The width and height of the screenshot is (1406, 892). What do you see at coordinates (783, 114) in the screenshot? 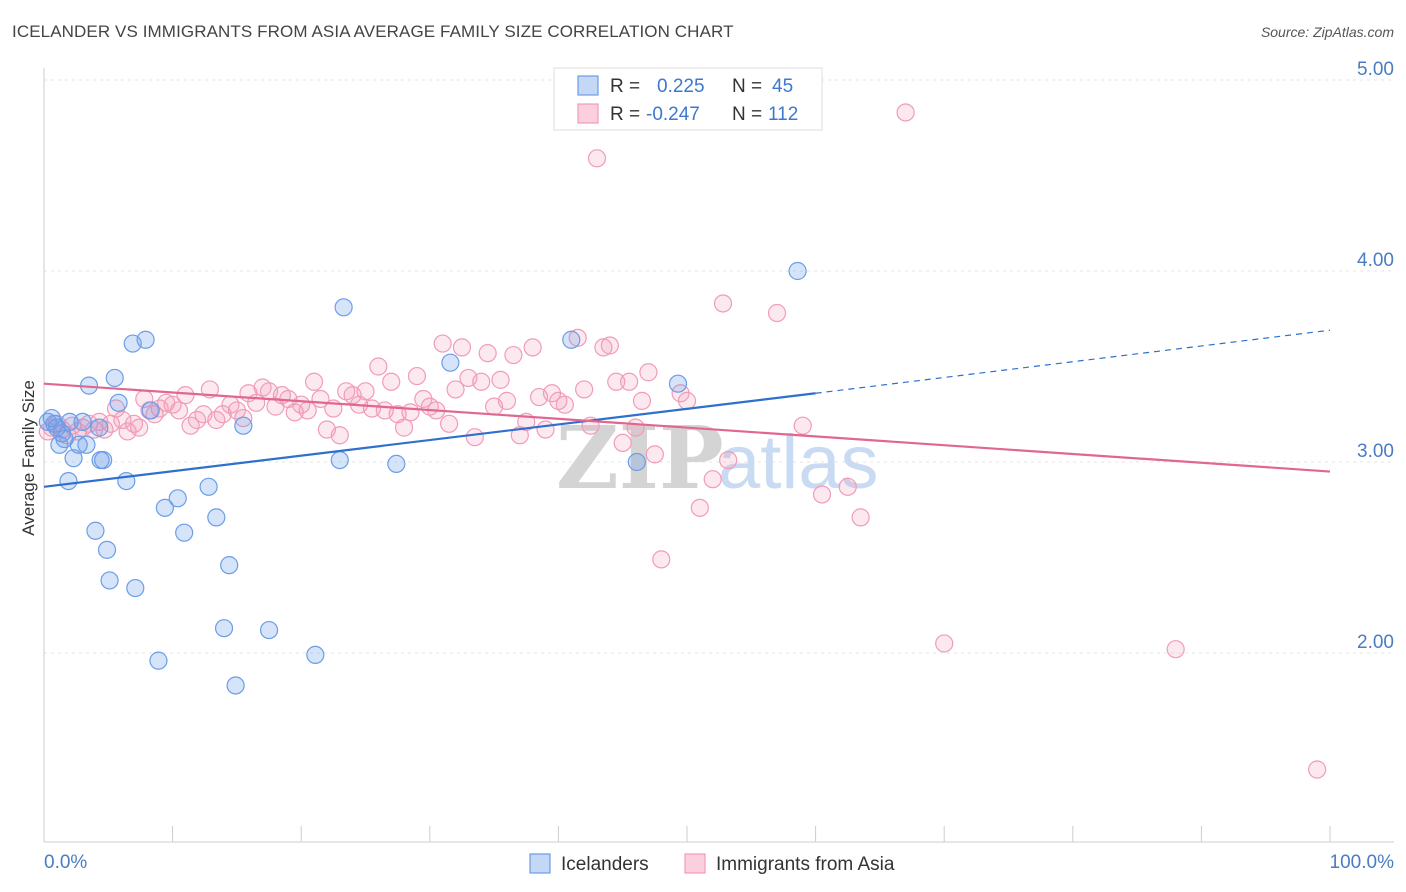
I see `legend-n-value-immigrants: 112` at bounding box center [783, 114].